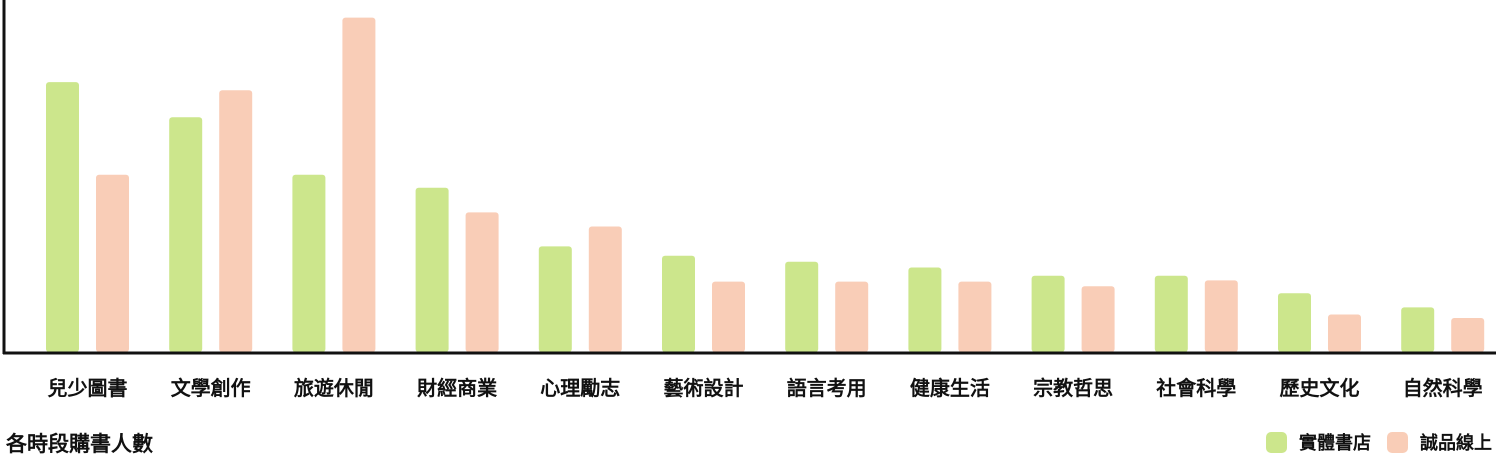  Describe the element at coordinates (211, 388) in the screenshot. I see `category-label-2: 文學創作` at that location.